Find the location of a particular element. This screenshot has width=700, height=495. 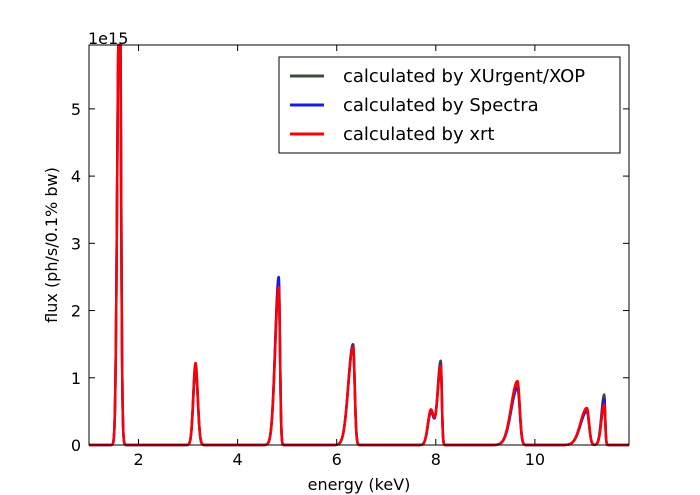

x-tick-label: 6 is located at coordinates (337, 459).